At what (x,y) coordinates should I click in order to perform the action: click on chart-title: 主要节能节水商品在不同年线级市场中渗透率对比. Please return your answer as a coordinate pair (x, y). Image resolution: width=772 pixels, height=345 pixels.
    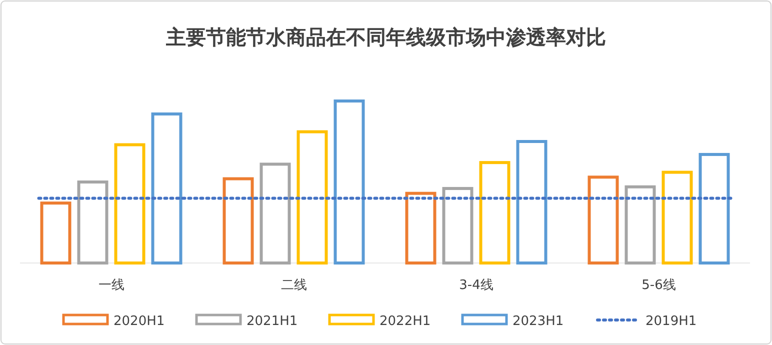
    Looking at the image, I should click on (385, 37).